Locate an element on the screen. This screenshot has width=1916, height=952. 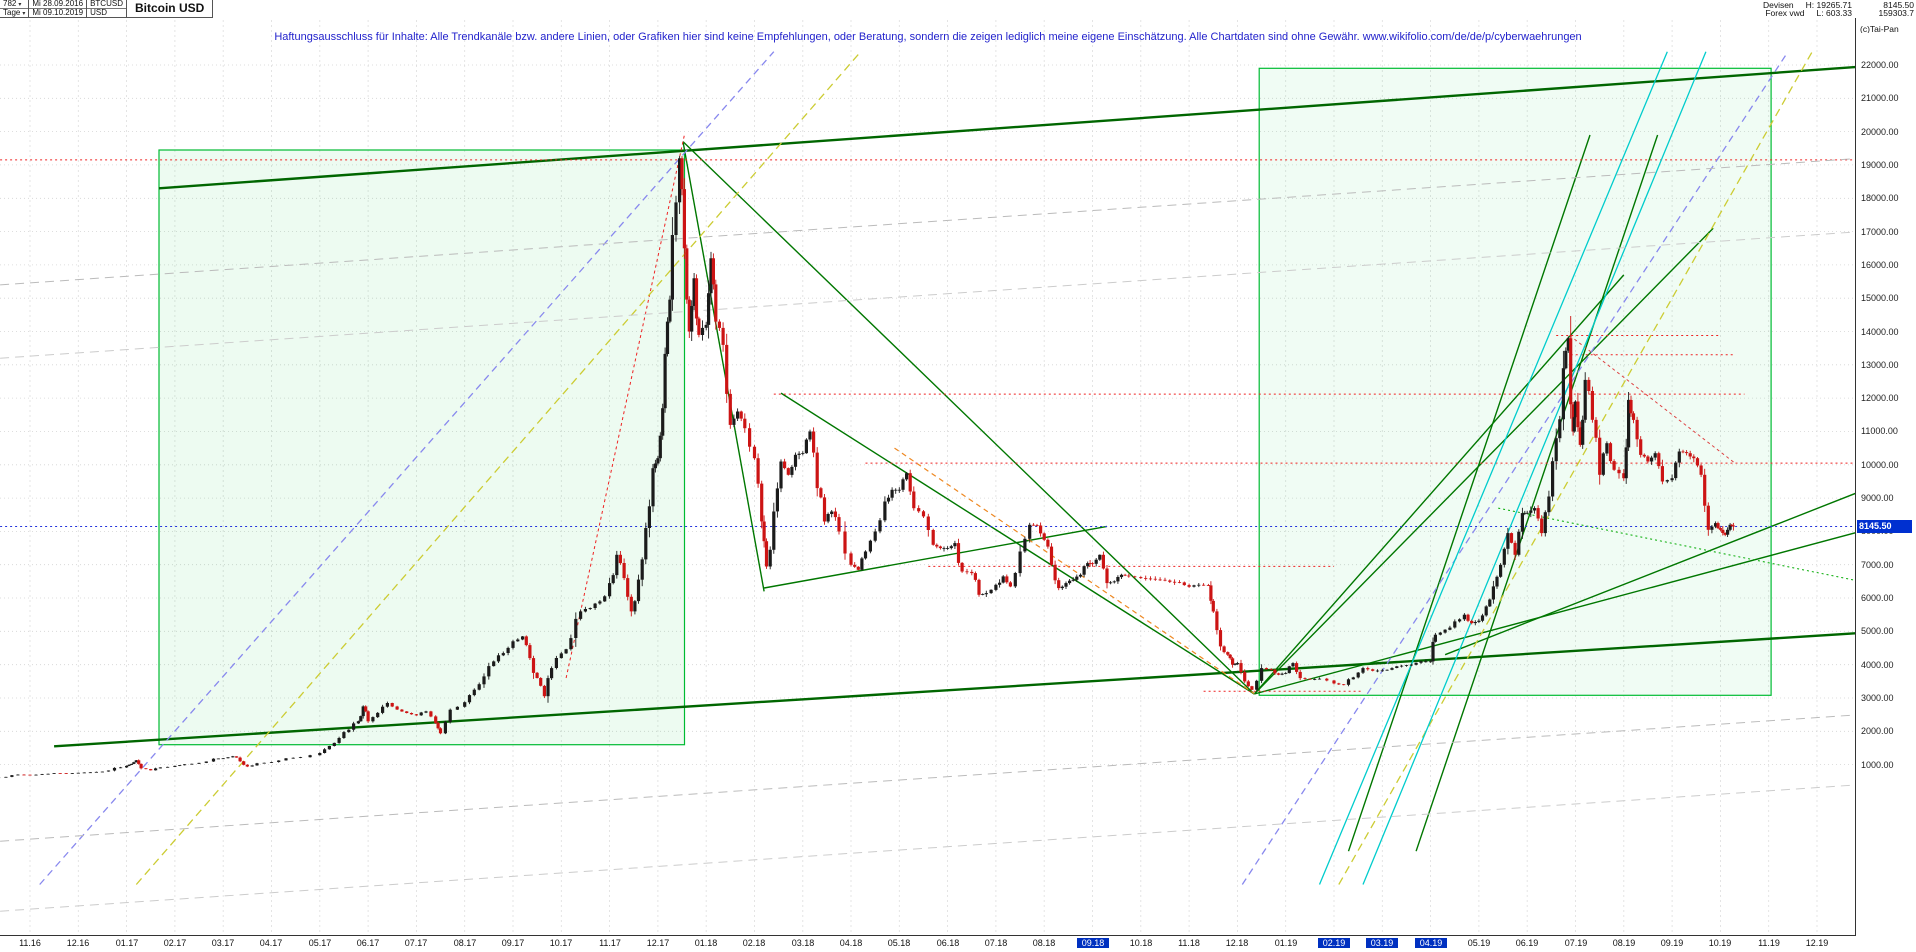
corner-values: 8145.50 159303.7 (c)Tai-Pan is located at coordinates (1887, 17).